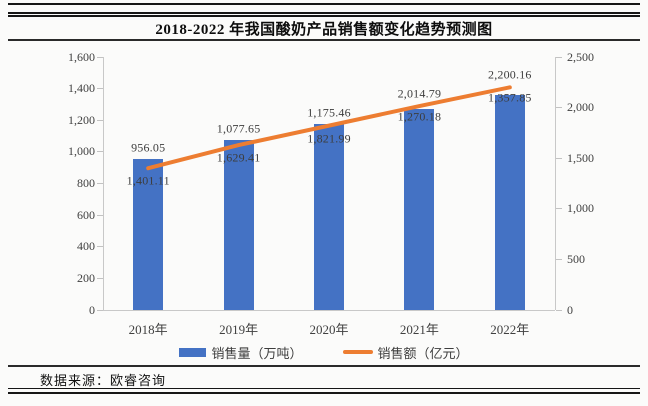  Describe the element at coordinates (329, 310) in the screenshot. I see `x-axis` at that location.